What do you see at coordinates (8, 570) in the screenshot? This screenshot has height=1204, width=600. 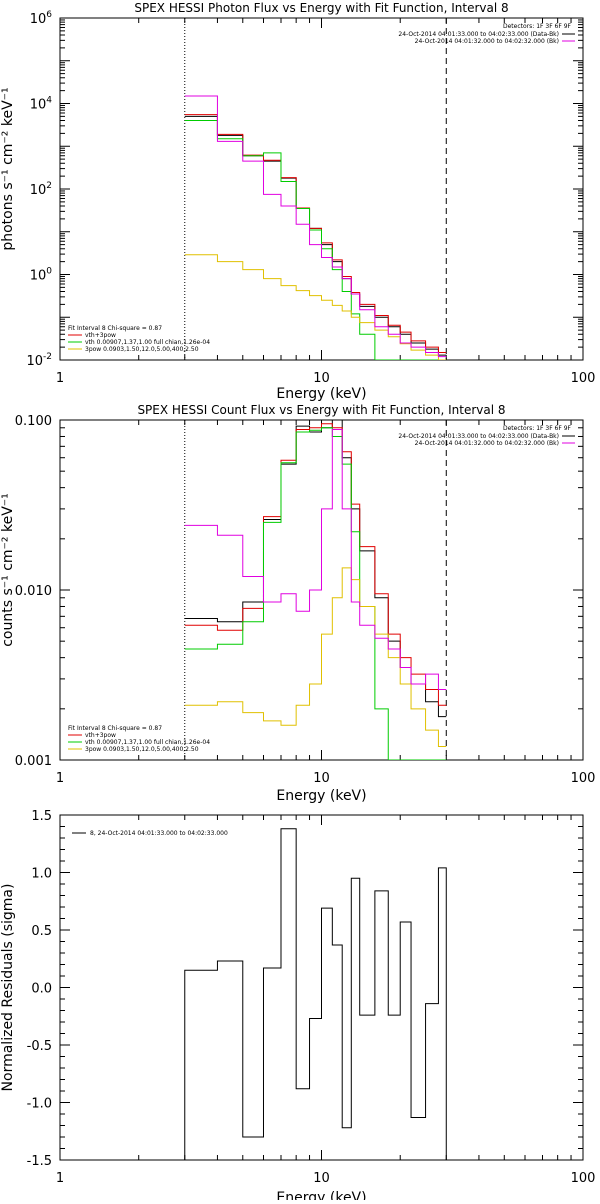 I see `y-axis-label: counts s⁻¹ cm⁻² keV⁻¹` at bounding box center [8, 570].